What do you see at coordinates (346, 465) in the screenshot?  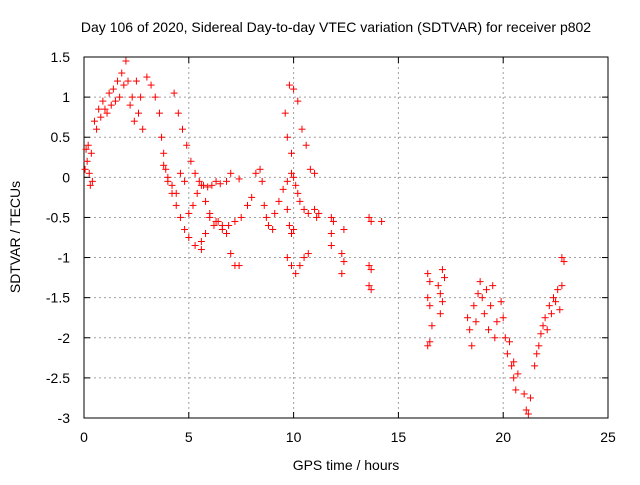 I see `x-axis-label: GPS time / hours` at bounding box center [346, 465].